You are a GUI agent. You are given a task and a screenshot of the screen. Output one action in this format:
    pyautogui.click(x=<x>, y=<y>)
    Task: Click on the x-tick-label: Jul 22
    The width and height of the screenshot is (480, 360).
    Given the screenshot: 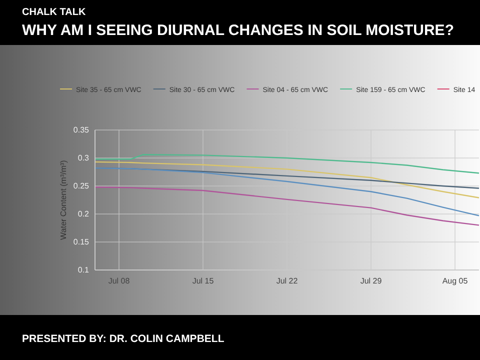 What is the action you would take?
    pyautogui.click(x=287, y=281)
    